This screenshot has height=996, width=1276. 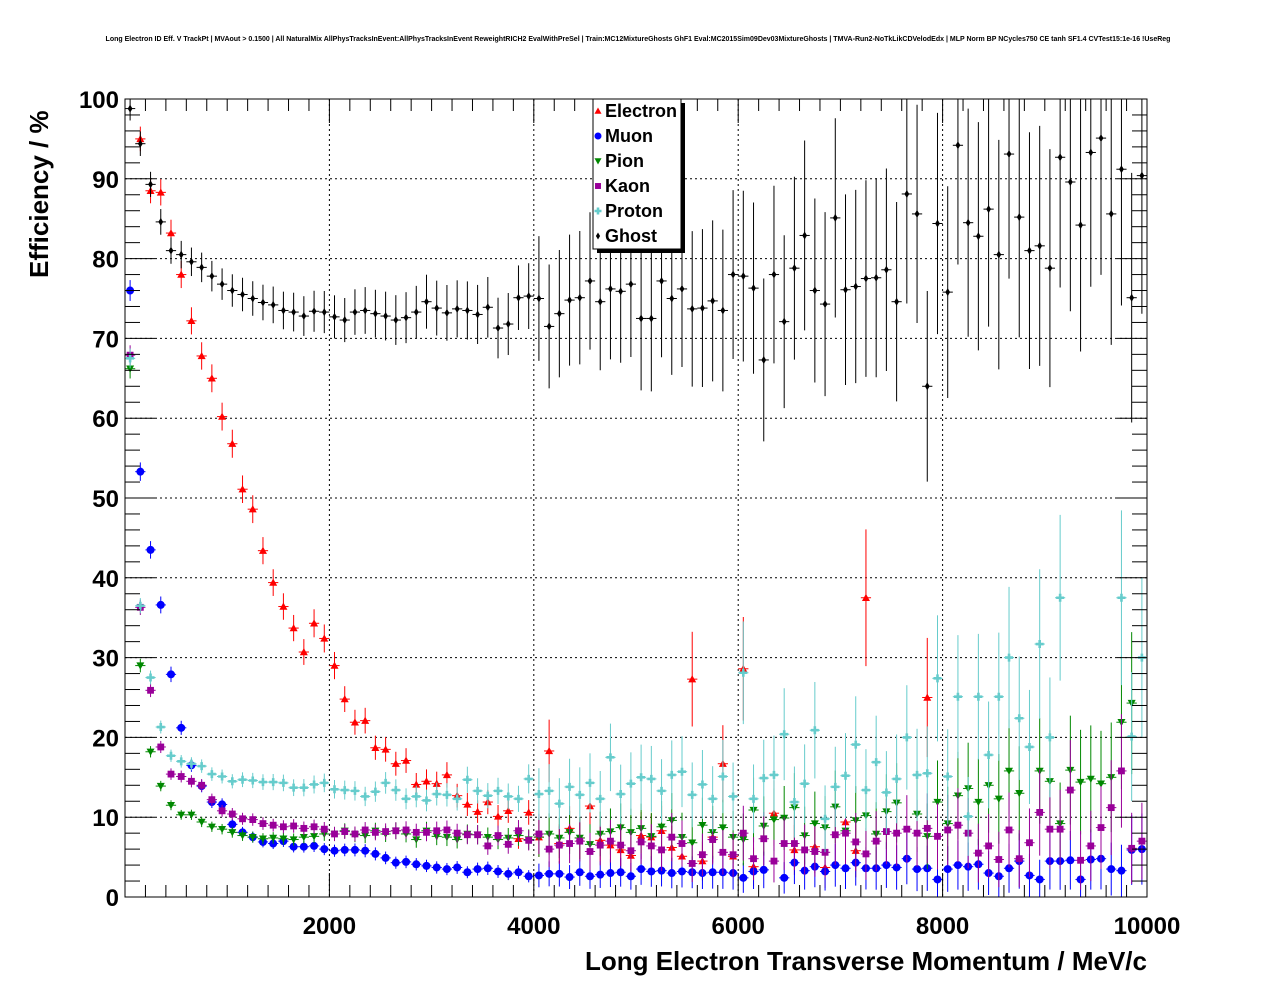 I want to click on y-tick-label: 0, so click(x=112, y=898).